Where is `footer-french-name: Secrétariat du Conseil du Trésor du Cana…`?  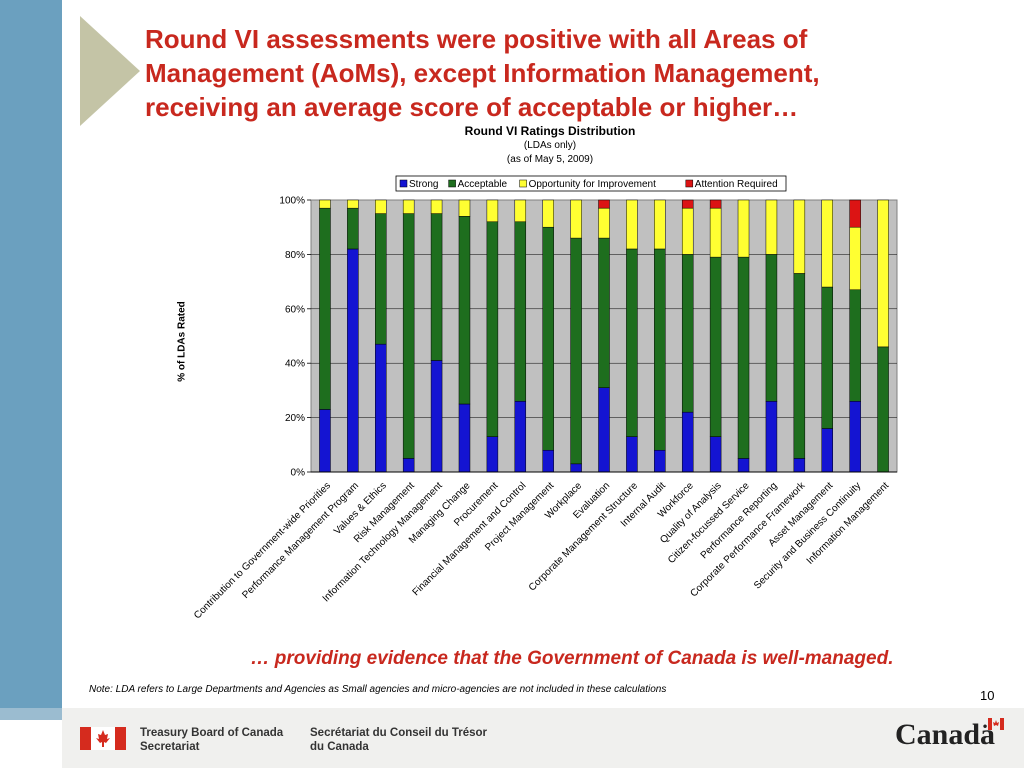
footer-french-name: Secrétariat du Conseil du Trésor du Cana… is located at coordinates (410, 740).